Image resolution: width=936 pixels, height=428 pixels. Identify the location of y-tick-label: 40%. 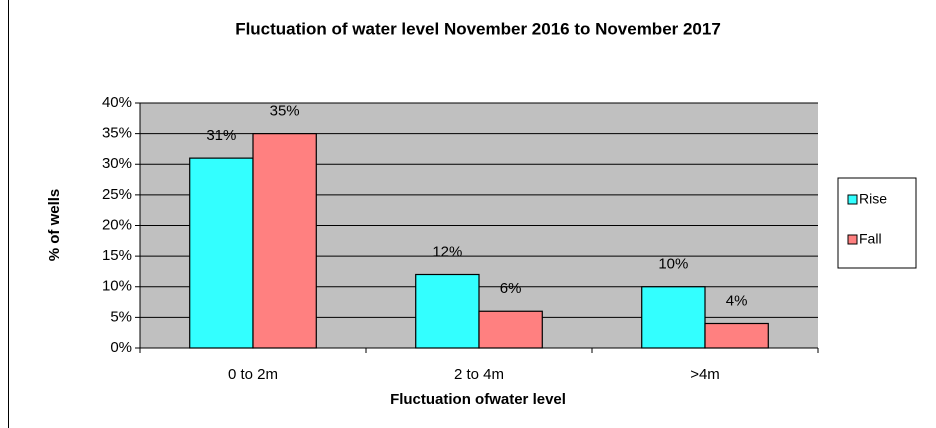
(117, 102).